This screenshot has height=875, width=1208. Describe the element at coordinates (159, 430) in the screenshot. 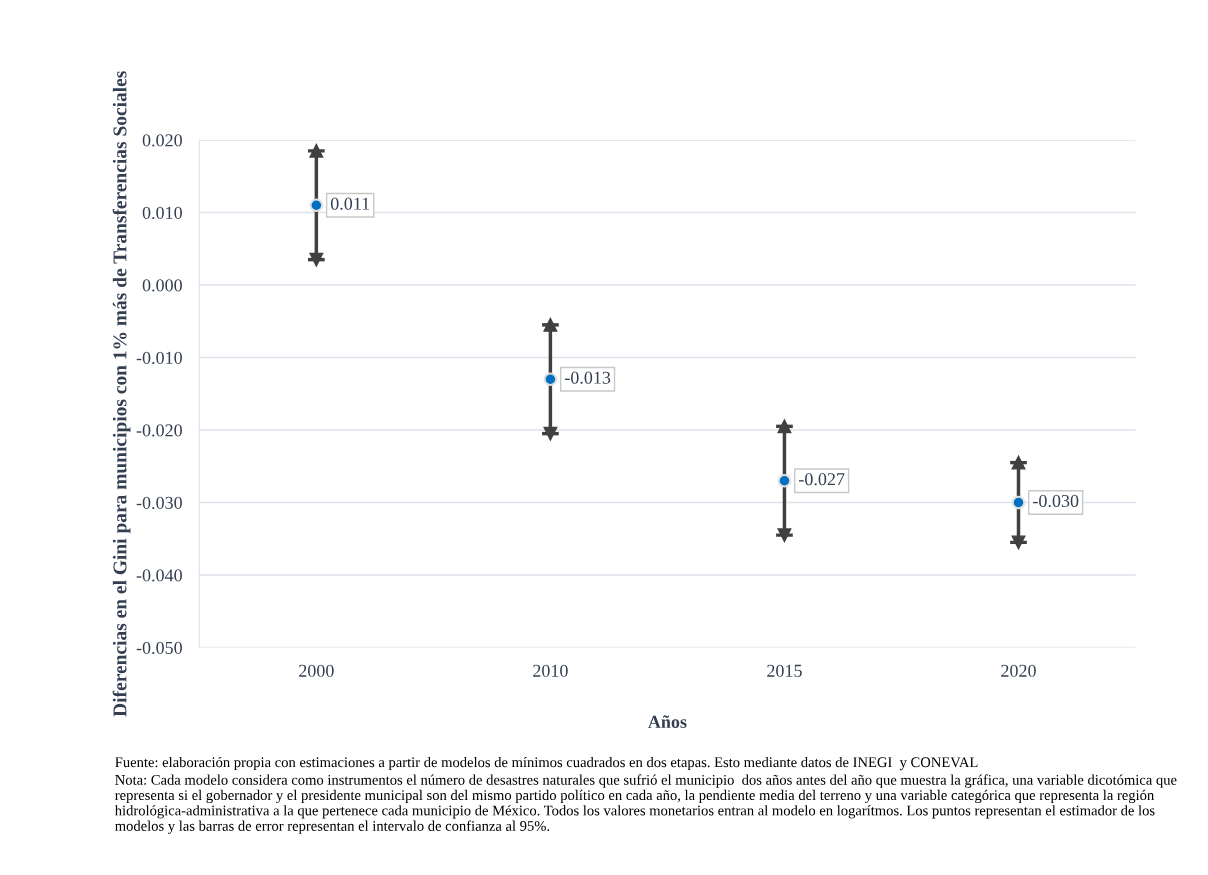

I see `y-tick-label: -0.020` at that location.